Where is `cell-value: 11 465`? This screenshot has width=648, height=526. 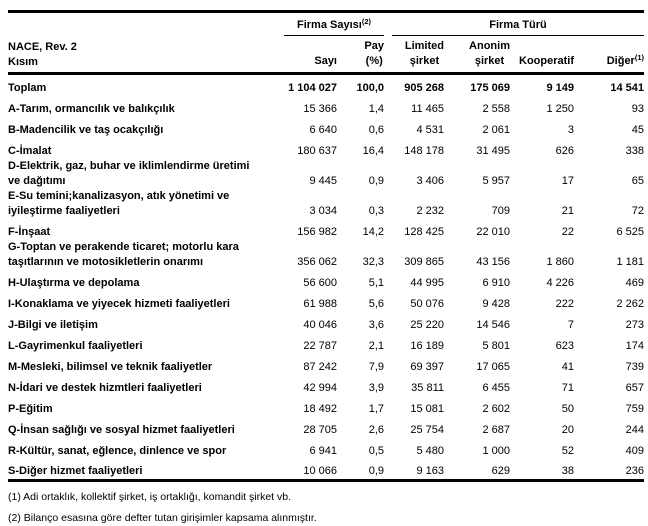
cell-value: 11 465 is located at coordinates (427, 109).